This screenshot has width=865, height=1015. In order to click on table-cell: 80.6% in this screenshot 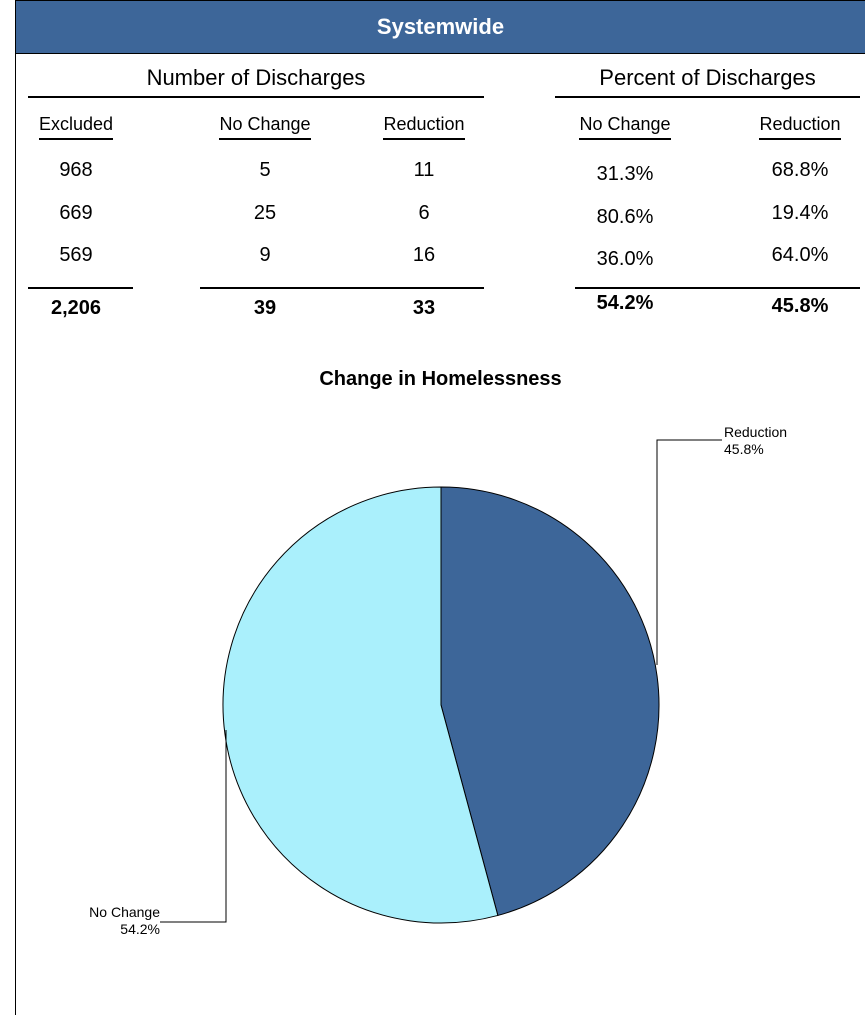, I will do `click(625, 217)`.